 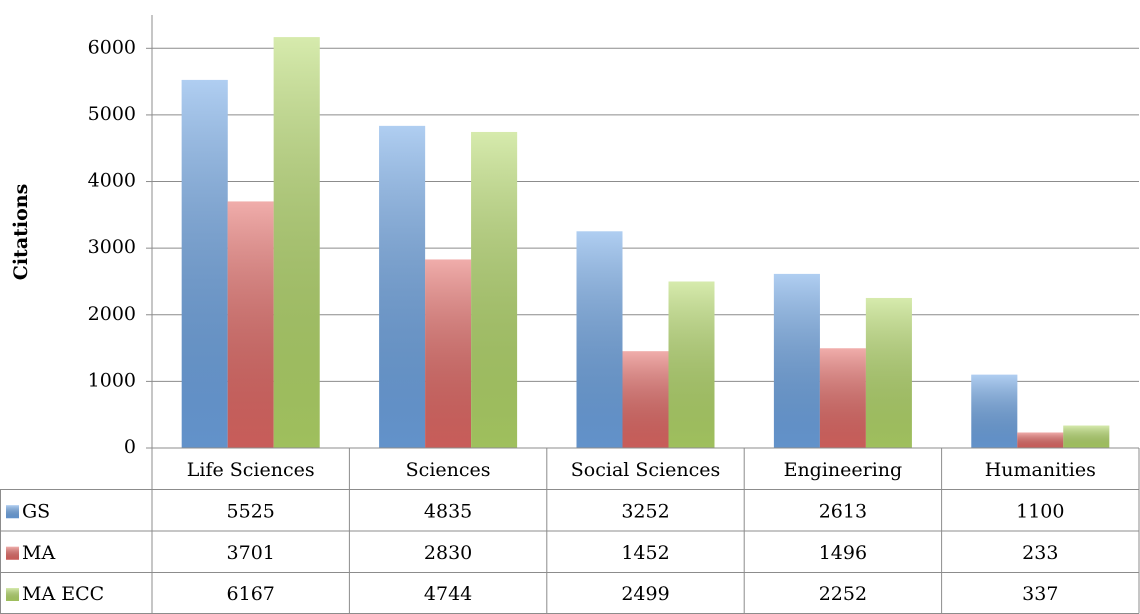 What do you see at coordinates (1040, 553) in the screenshot?
I see `table-value: 233` at bounding box center [1040, 553].